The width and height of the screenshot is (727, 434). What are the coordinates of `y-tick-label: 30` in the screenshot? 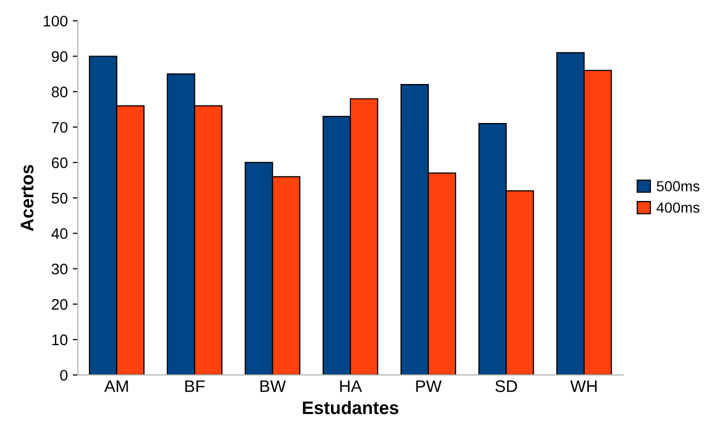 It's located at (60, 269).